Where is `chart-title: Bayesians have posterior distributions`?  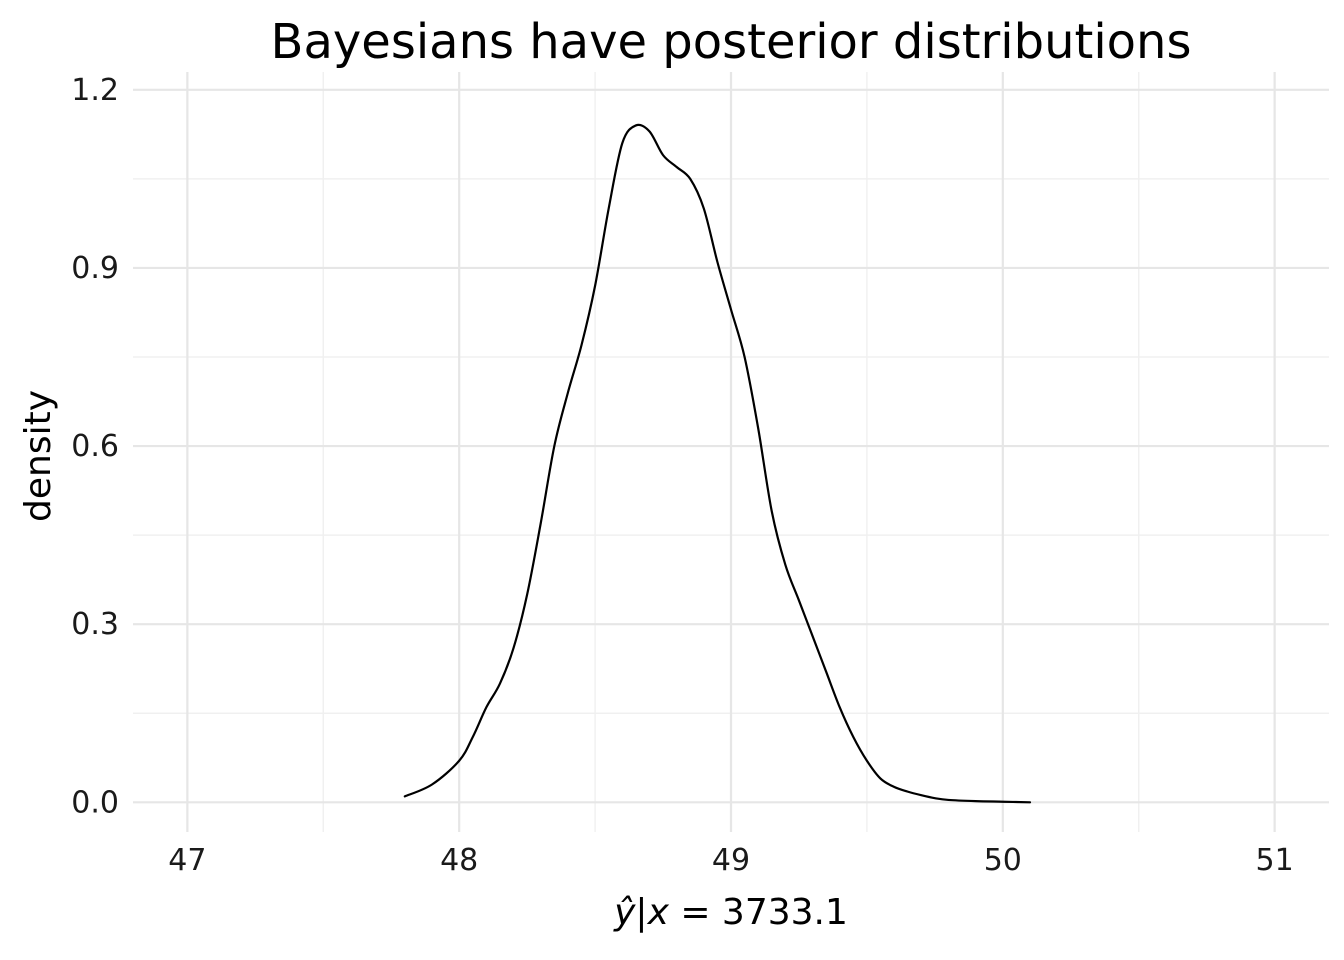
chart-title: Bayesians have posterior distributions is located at coordinates (731, 42).